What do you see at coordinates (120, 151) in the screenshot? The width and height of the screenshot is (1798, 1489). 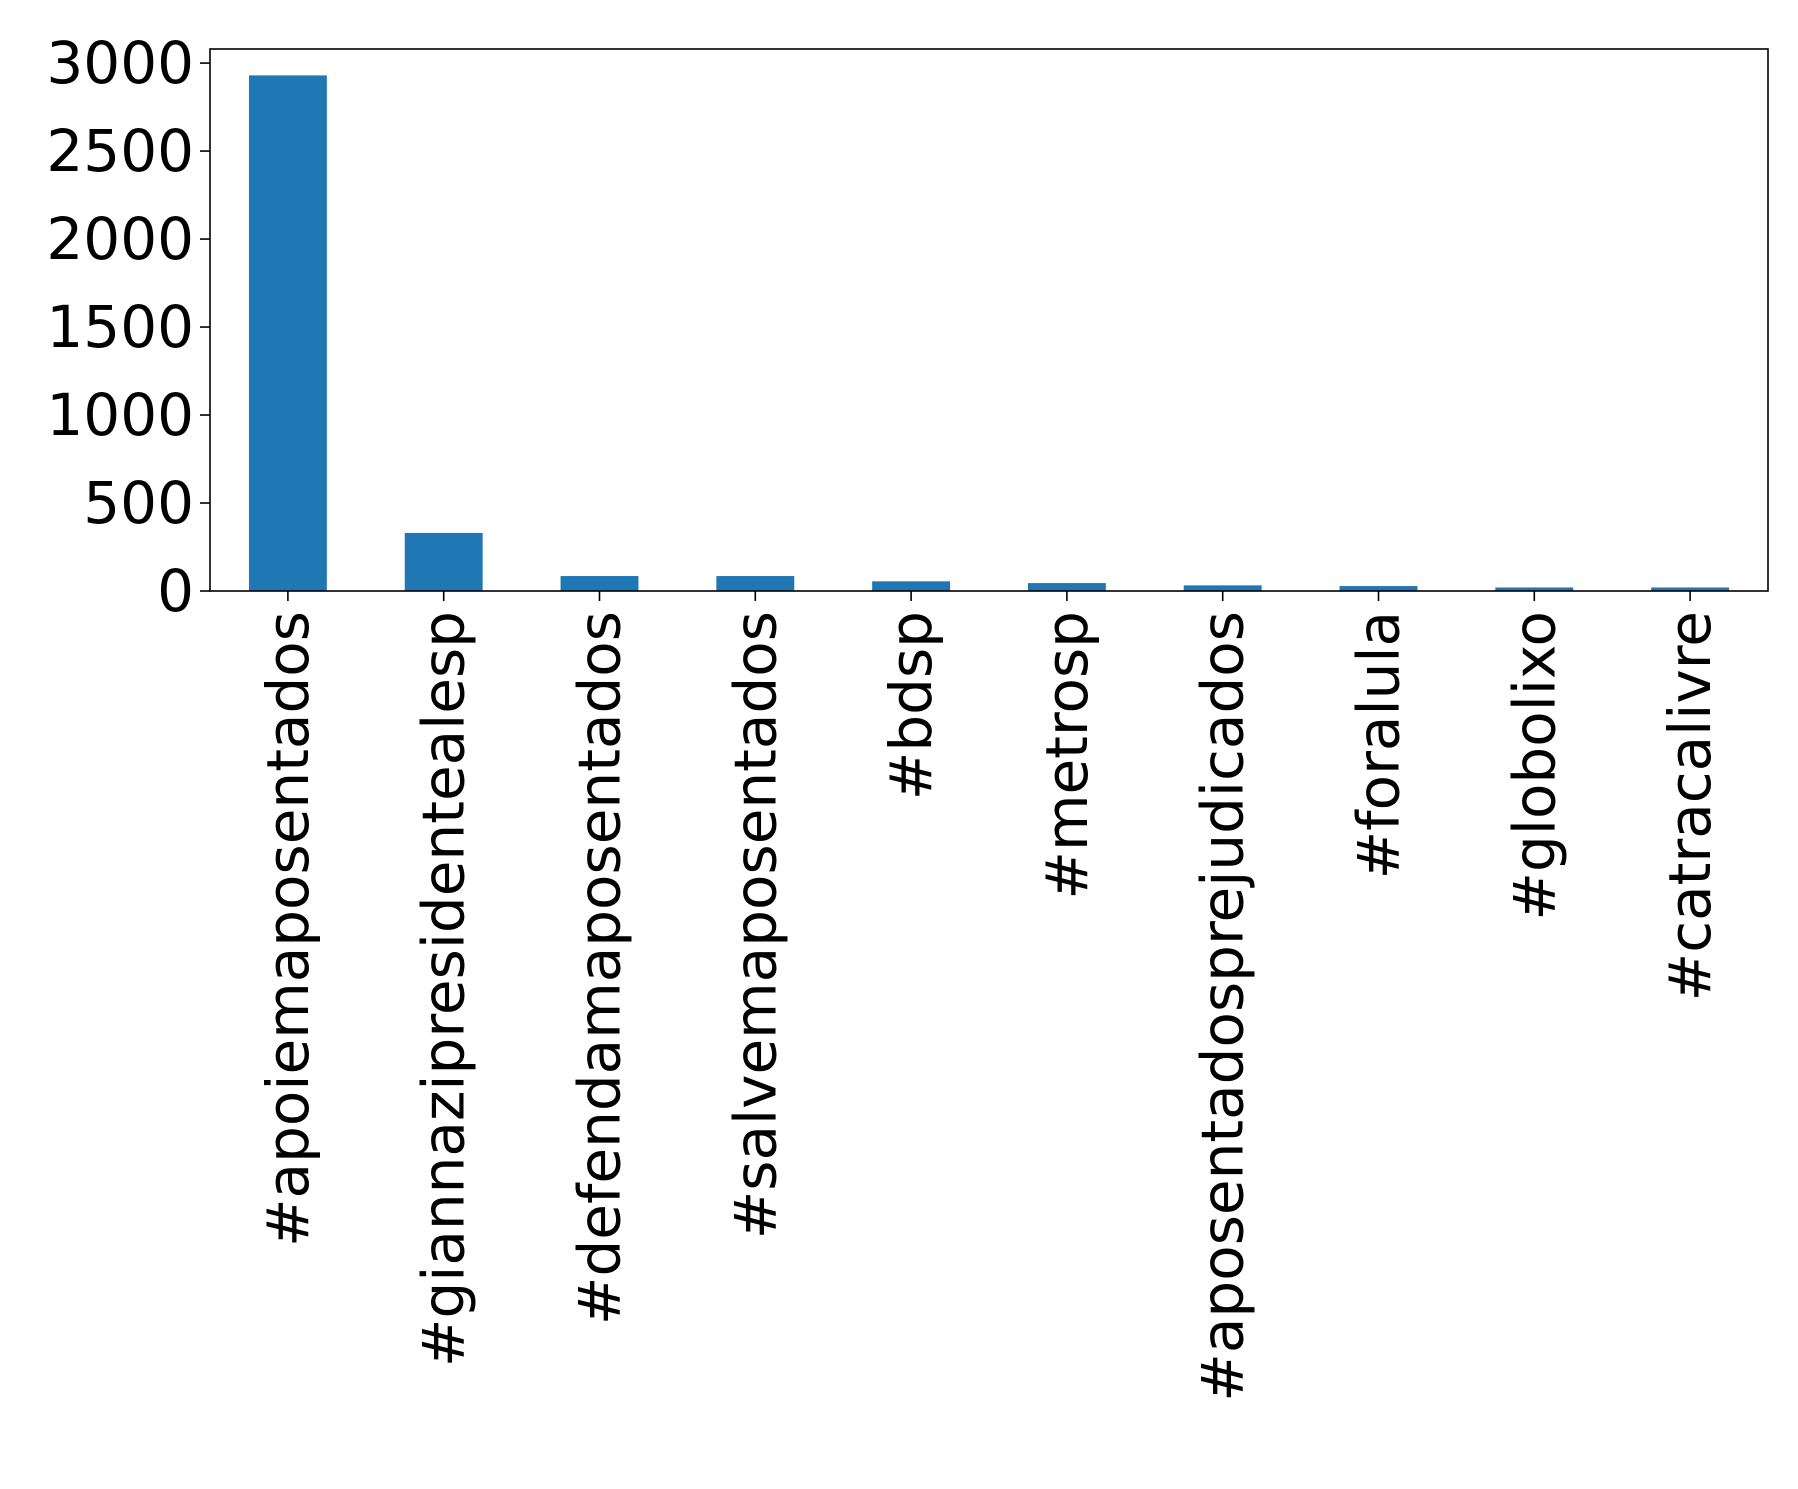 I see `y-tick-label: 2500` at bounding box center [120, 151].